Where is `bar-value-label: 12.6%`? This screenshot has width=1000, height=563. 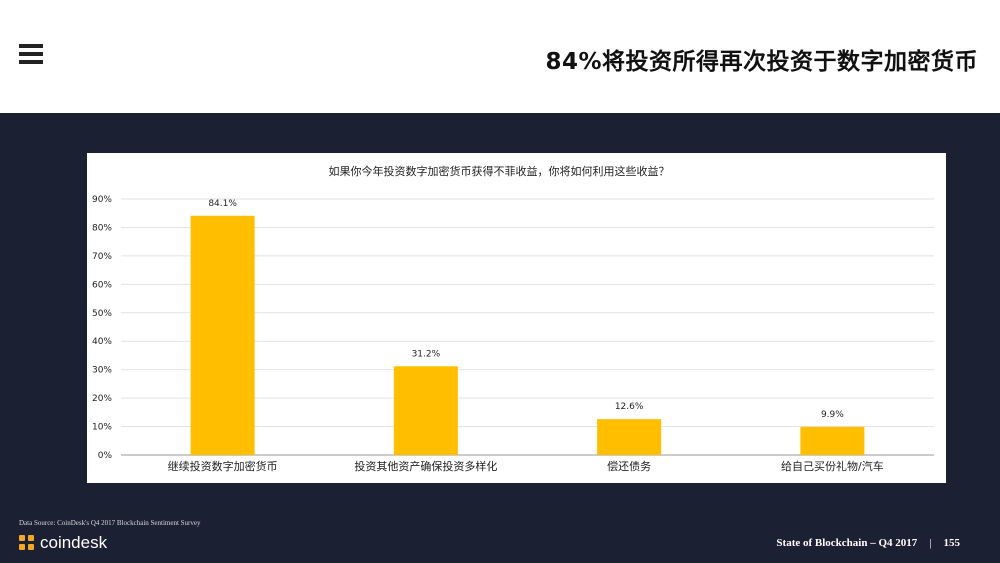 bar-value-label: 12.6% is located at coordinates (629, 407).